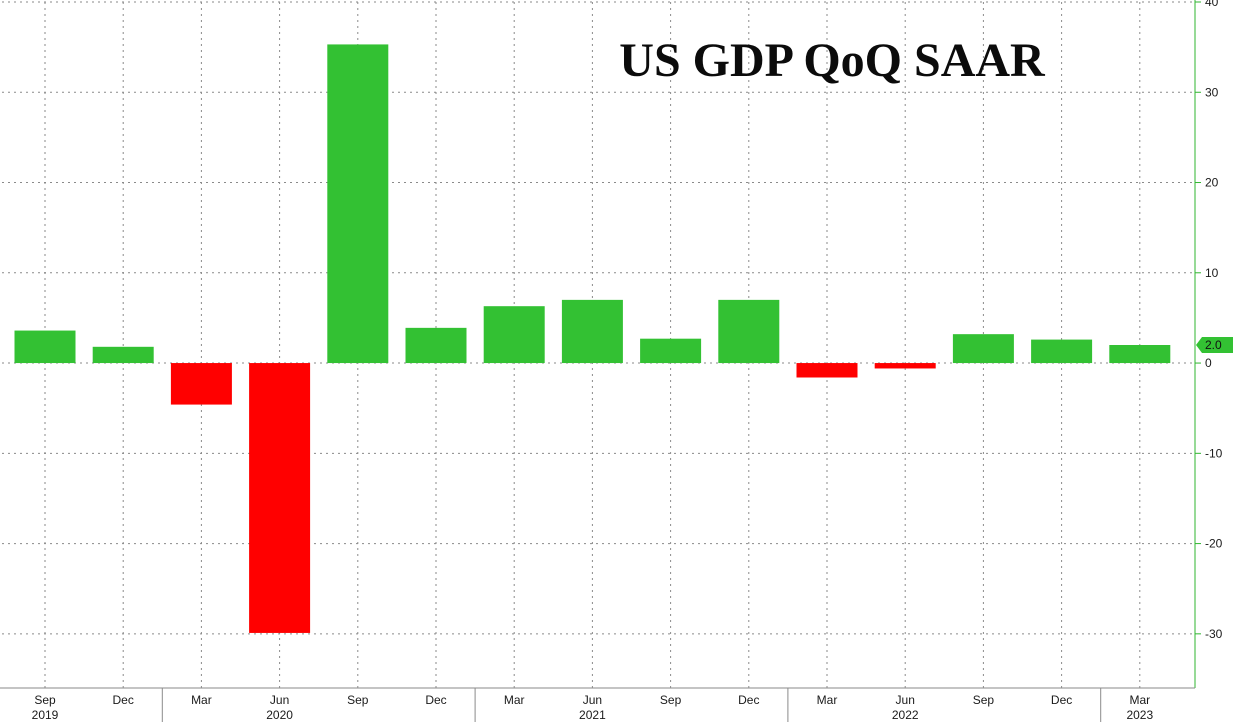 This screenshot has height=727, width=1233. What do you see at coordinates (1208, 363) in the screenshot?
I see `y-tick-label: 0` at bounding box center [1208, 363].